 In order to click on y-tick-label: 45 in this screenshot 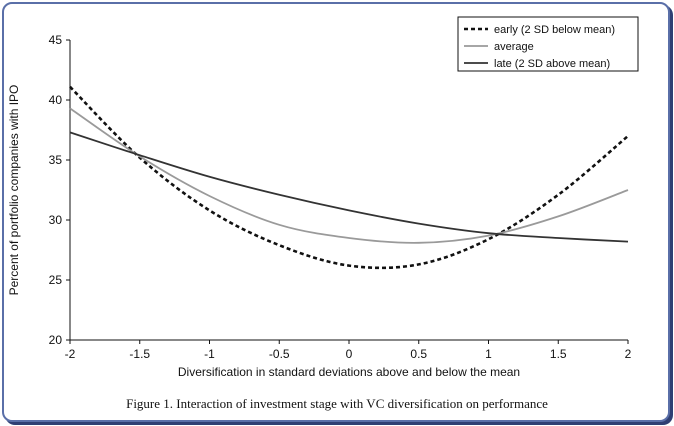, I will do `click(56, 40)`.